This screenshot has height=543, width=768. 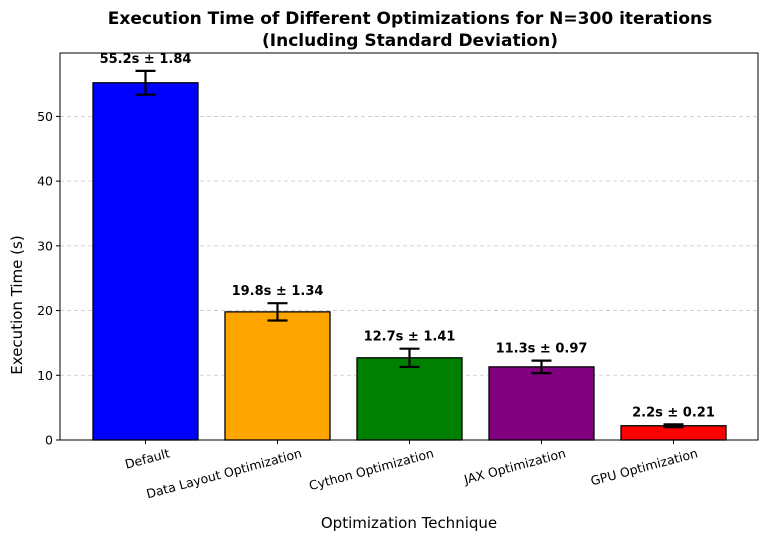 What do you see at coordinates (644, 466) in the screenshot?
I see `x-tick-label-4: GPU Optimization` at bounding box center [644, 466].